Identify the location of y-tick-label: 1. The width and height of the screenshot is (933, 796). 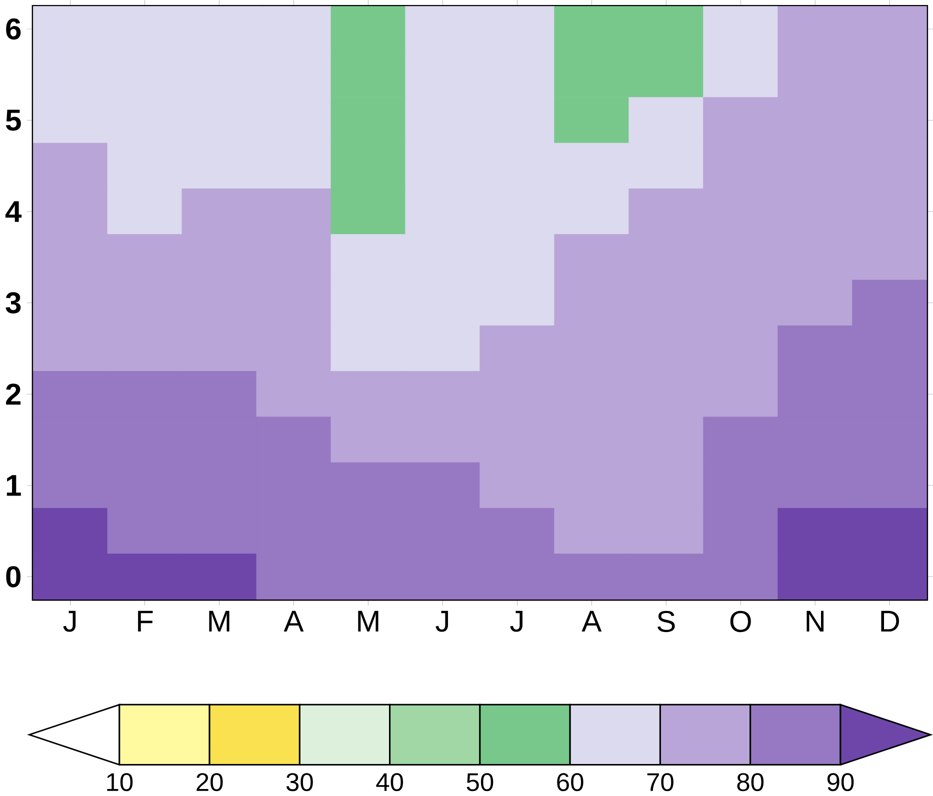
(13, 485).